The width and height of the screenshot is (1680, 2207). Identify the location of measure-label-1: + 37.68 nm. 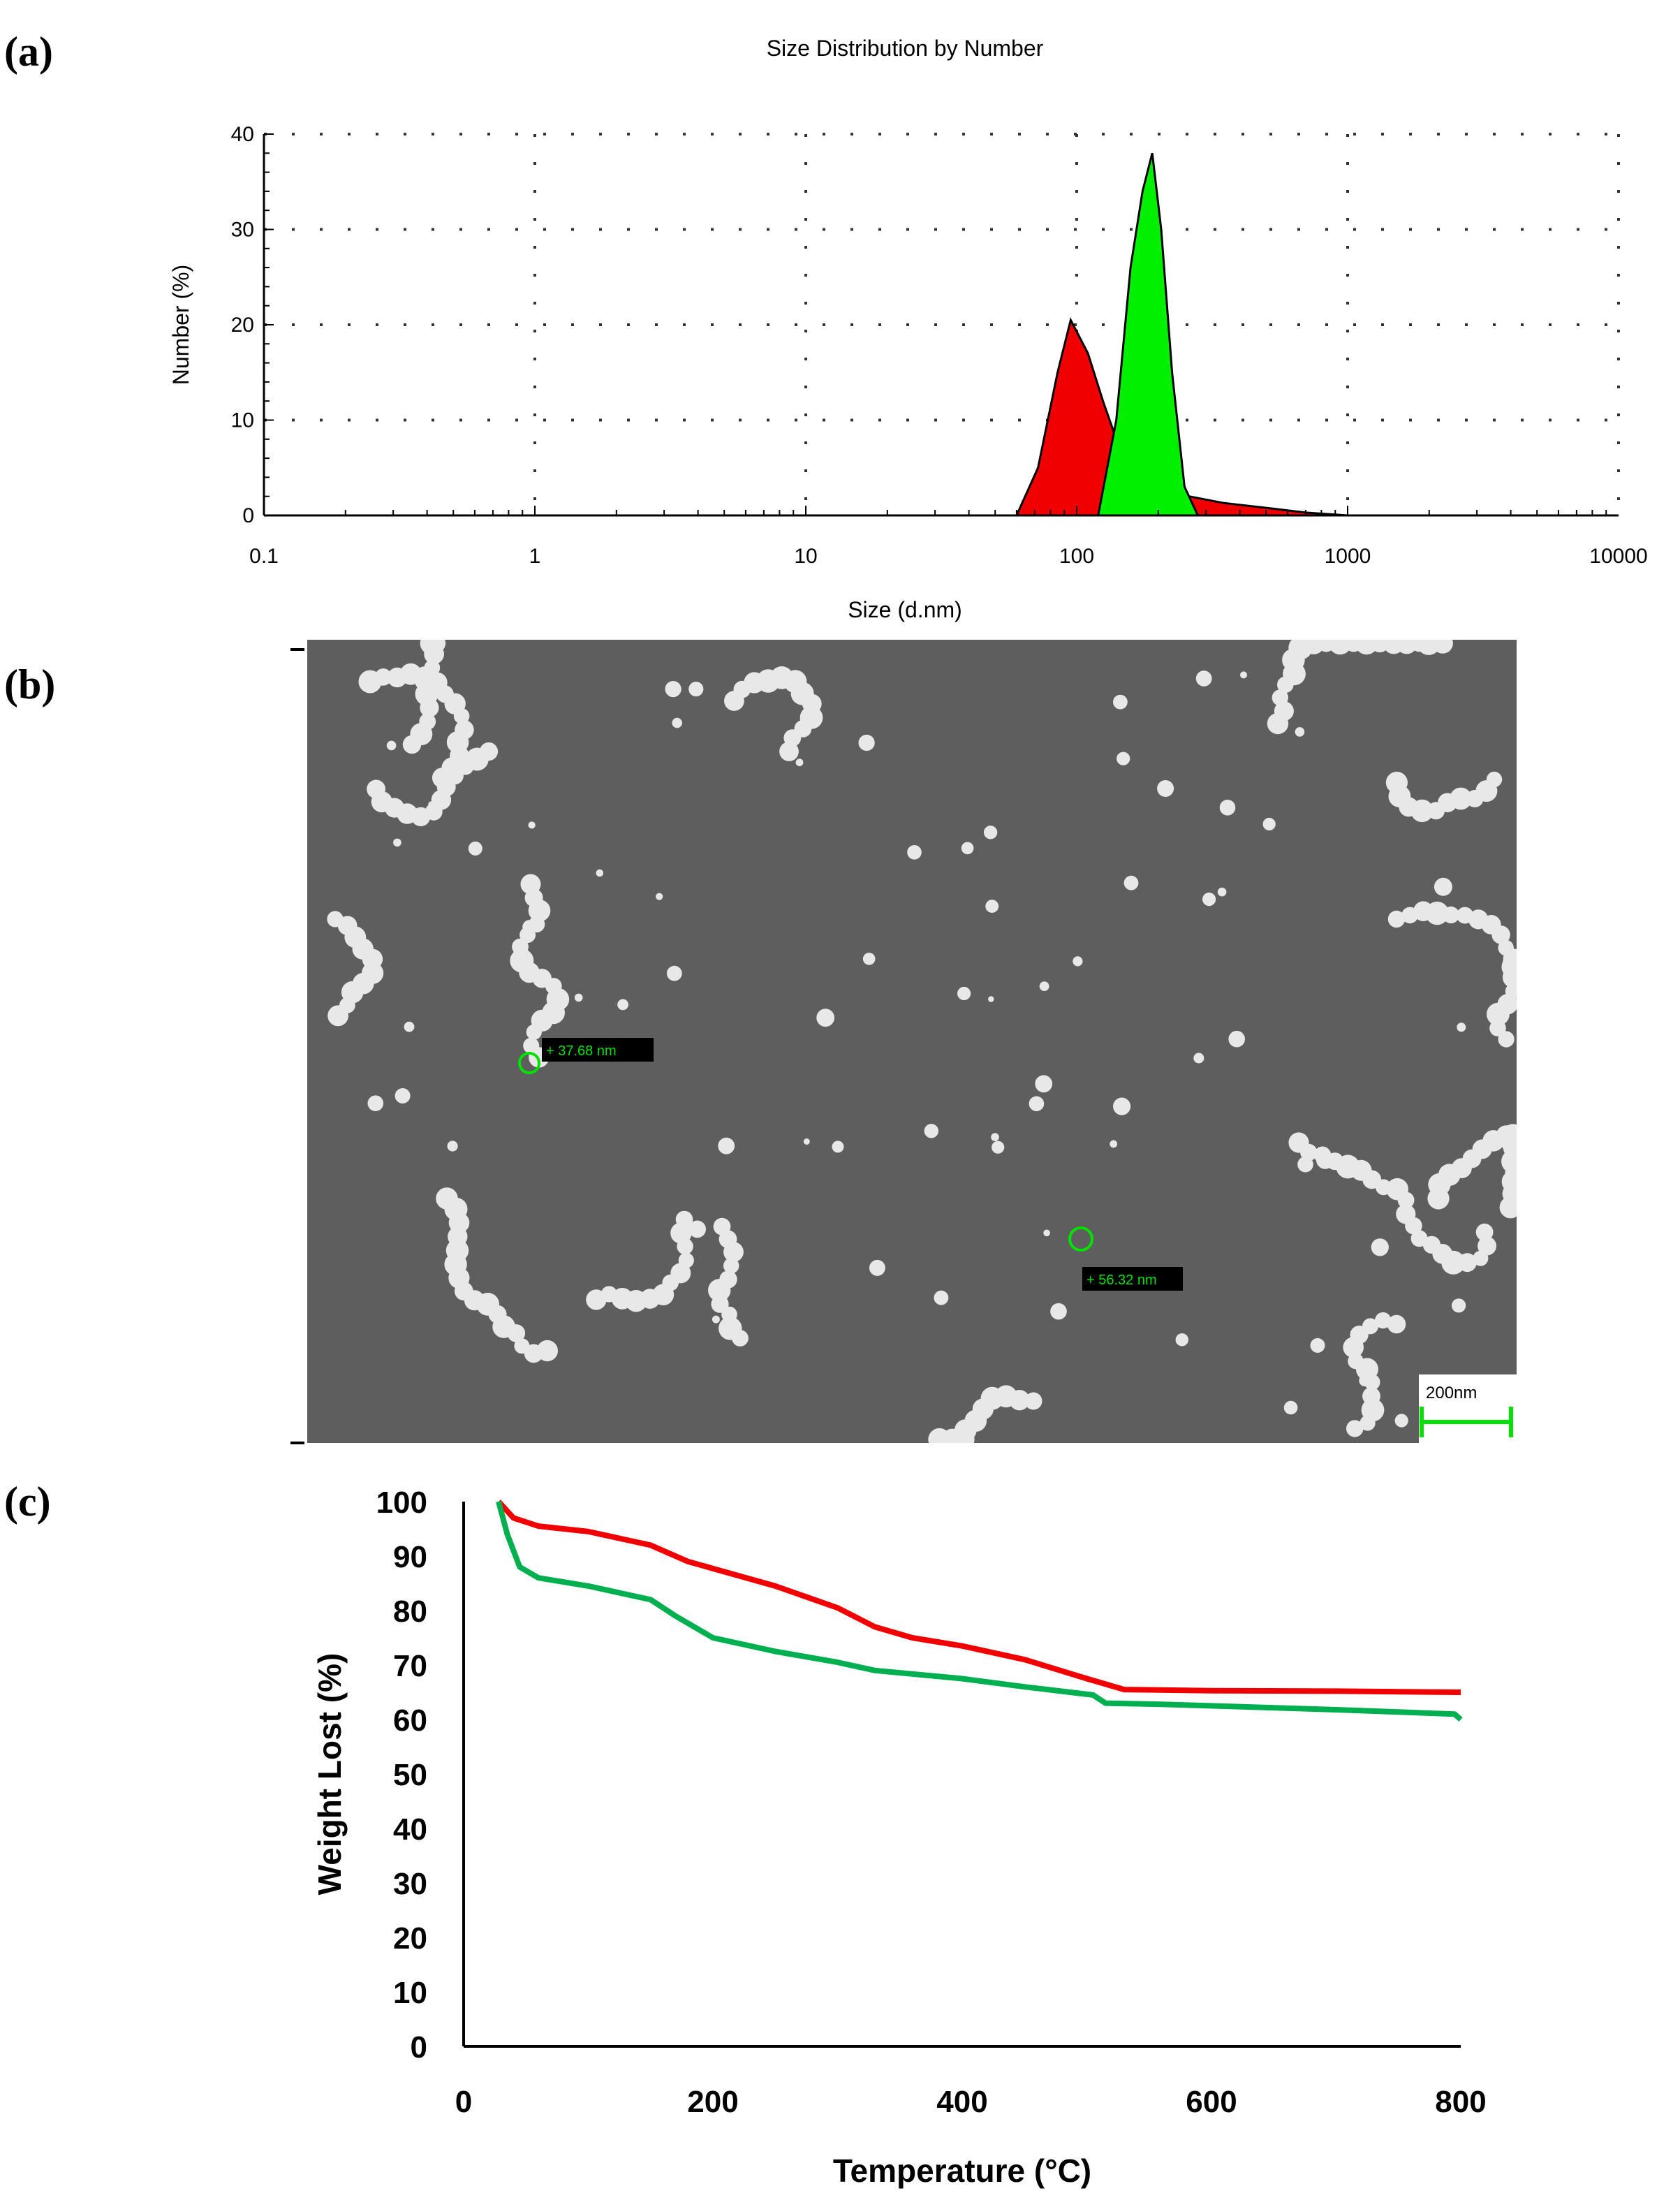
(581, 1051).